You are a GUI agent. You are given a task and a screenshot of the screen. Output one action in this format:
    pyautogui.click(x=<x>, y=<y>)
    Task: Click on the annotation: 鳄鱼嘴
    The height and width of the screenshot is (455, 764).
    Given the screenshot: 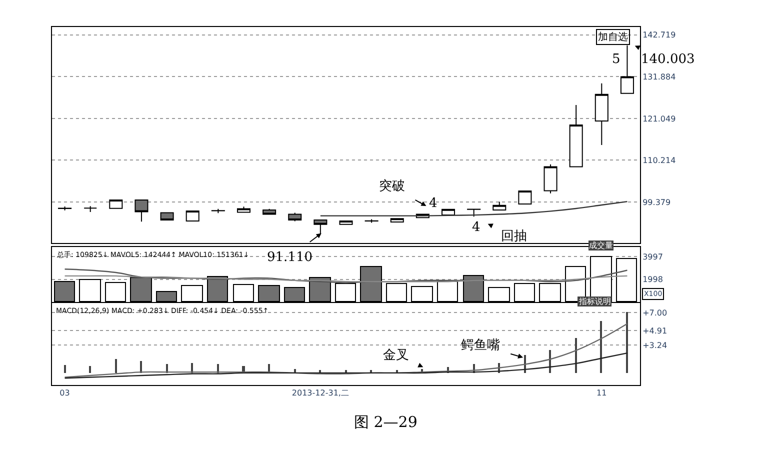 What is the action you would take?
    pyautogui.click(x=480, y=345)
    